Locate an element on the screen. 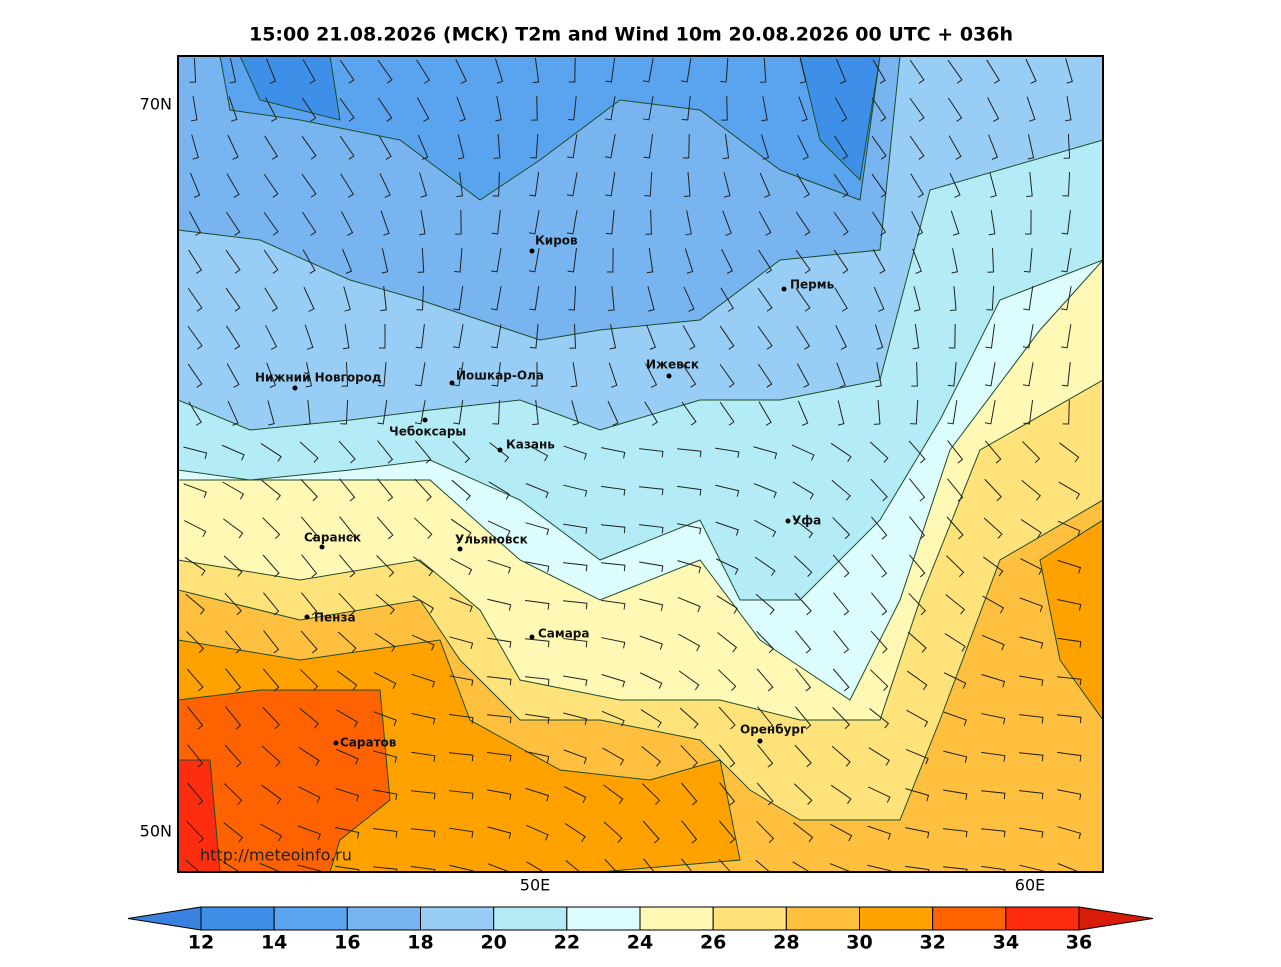 The image size is (1281, 967). colorbar-extension is located at coordinates (164, 918).